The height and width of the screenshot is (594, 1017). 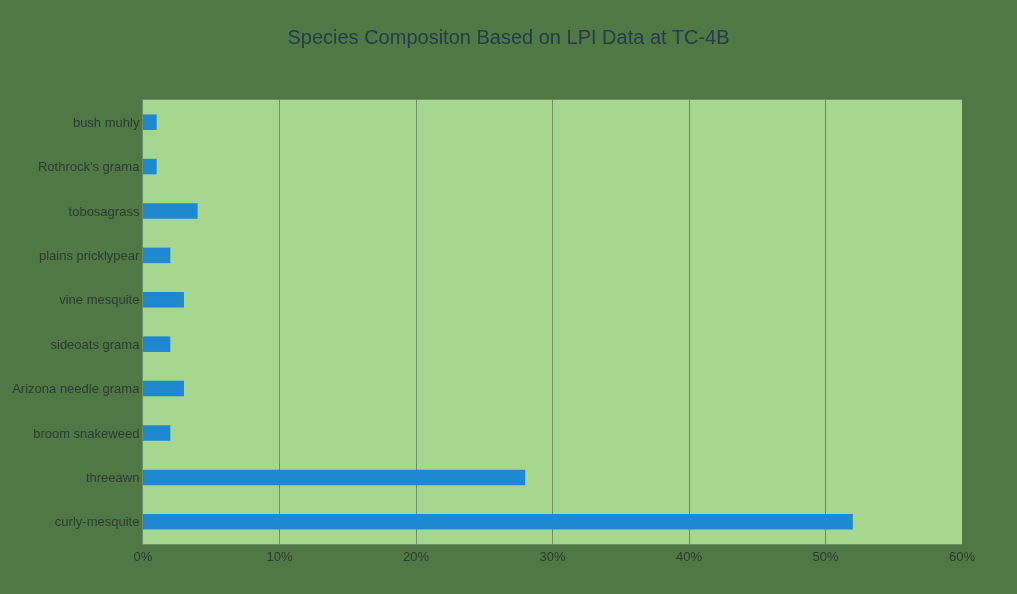 What do you see at coordinates (86, 433) in the screenshot?
I see `y-tick-label: broom snakeweed` at bounding box center [86, 433].